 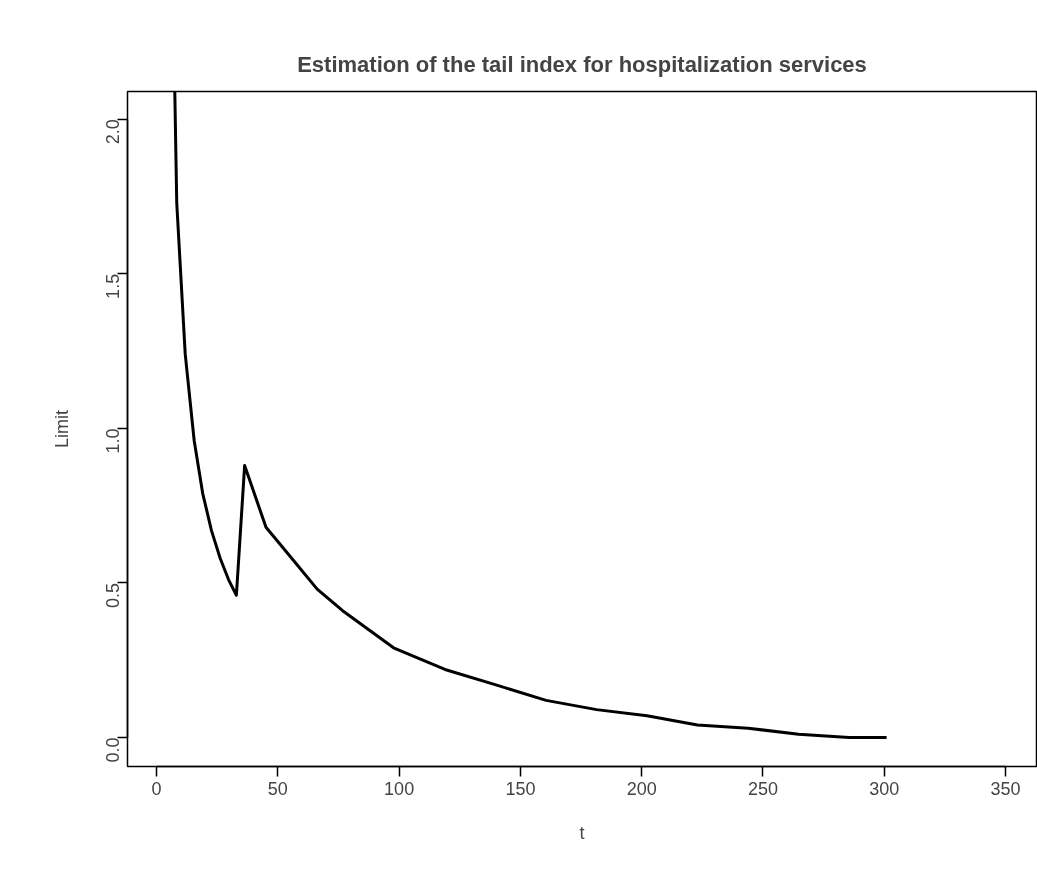 I want to click on x-axis-title: t, so click(x=582, y=832).